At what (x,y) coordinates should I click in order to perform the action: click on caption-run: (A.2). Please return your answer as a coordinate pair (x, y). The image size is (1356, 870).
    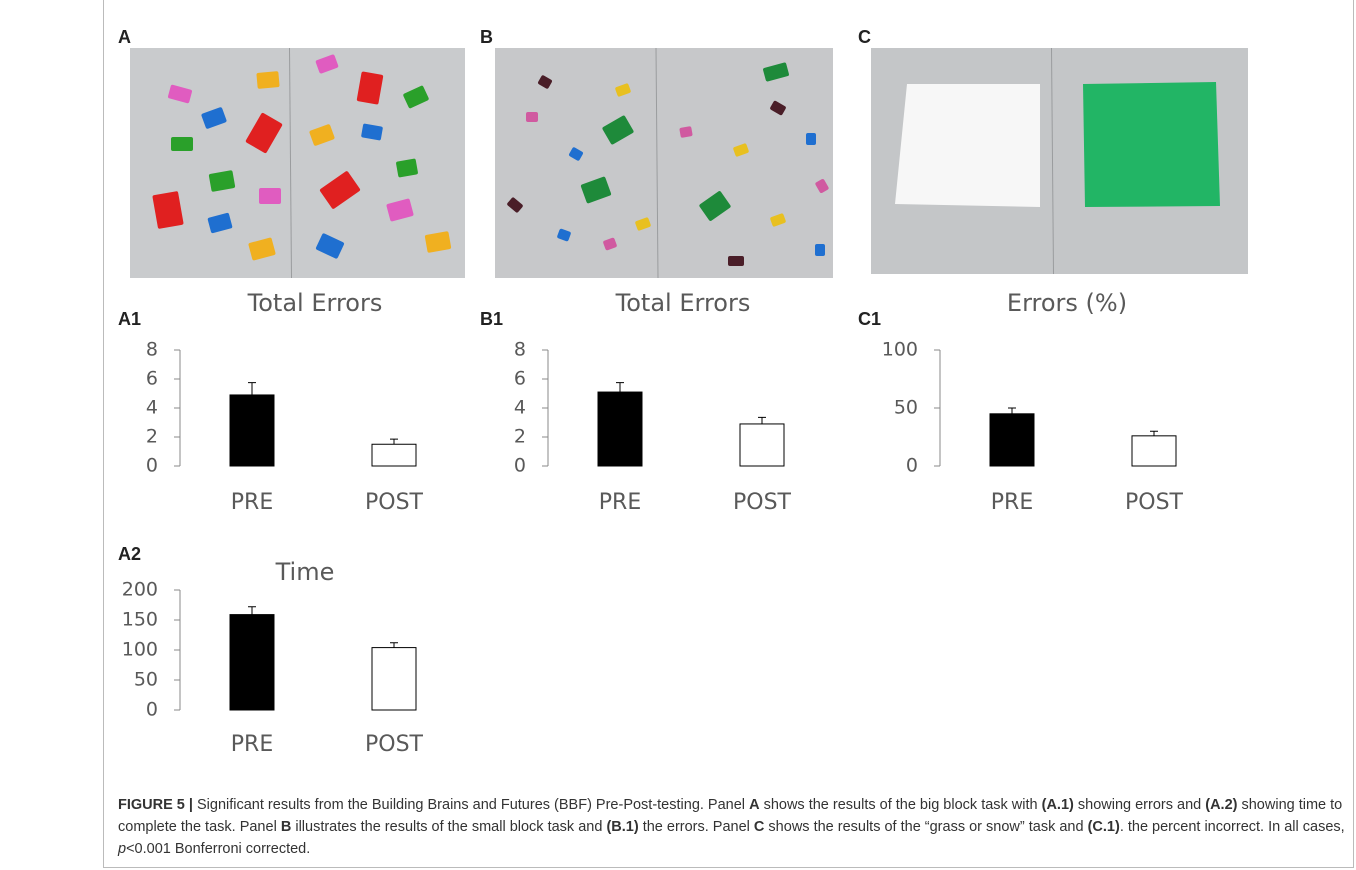
    Looking at the image, I should click on (1221, 805).